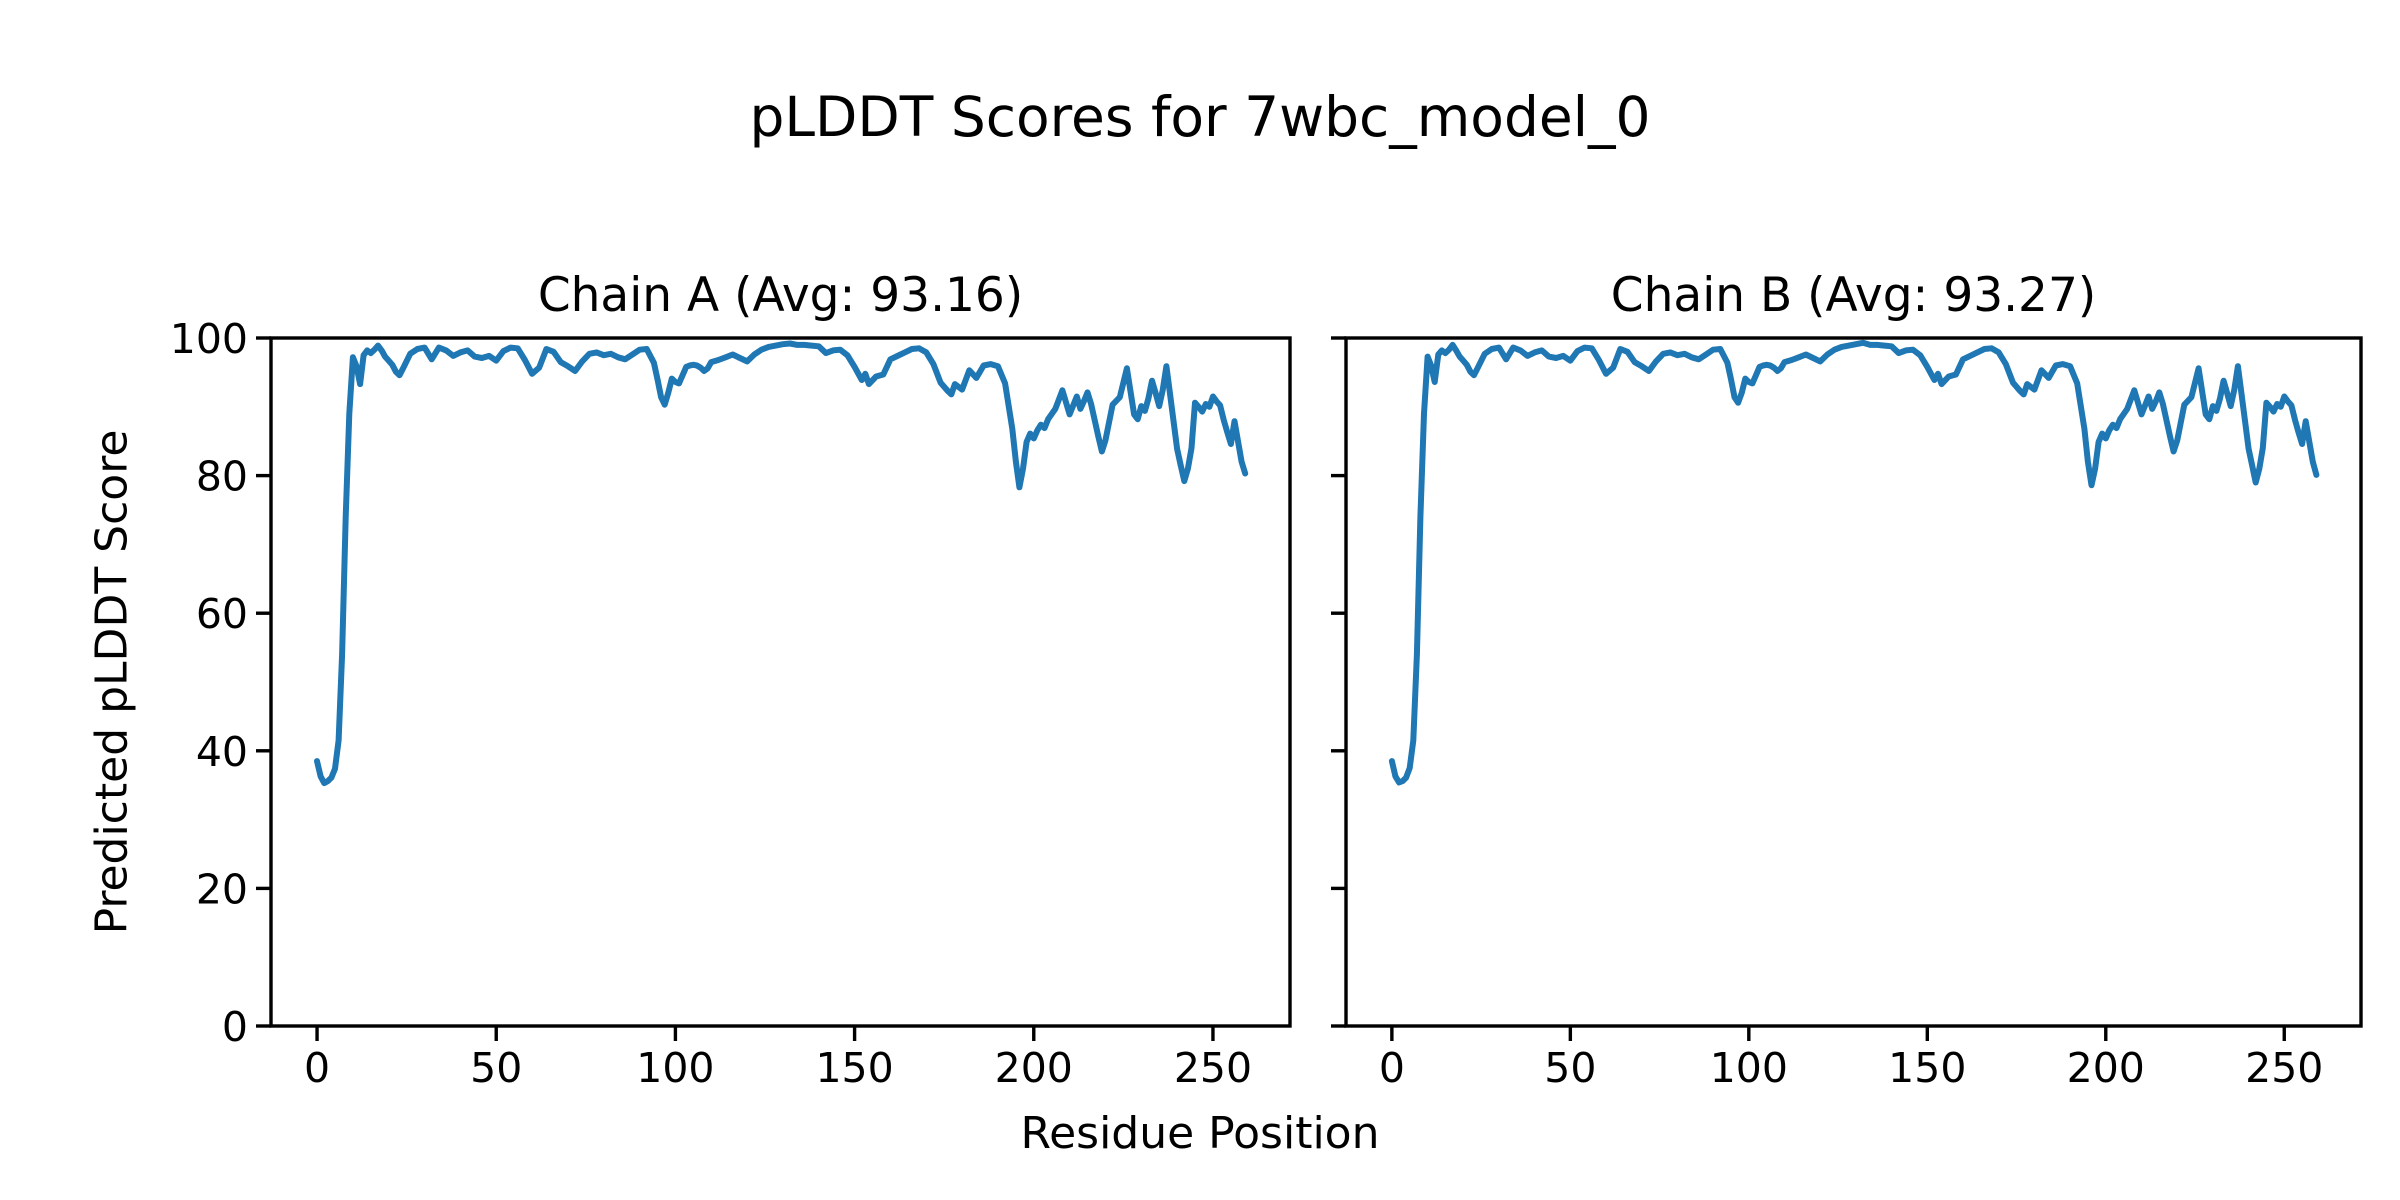 The width and height of the screenshot is (2400, 1200). Describe the element at coordinates (222, 477) in the screenshot. I see `y-tick-label: 80` at that location.